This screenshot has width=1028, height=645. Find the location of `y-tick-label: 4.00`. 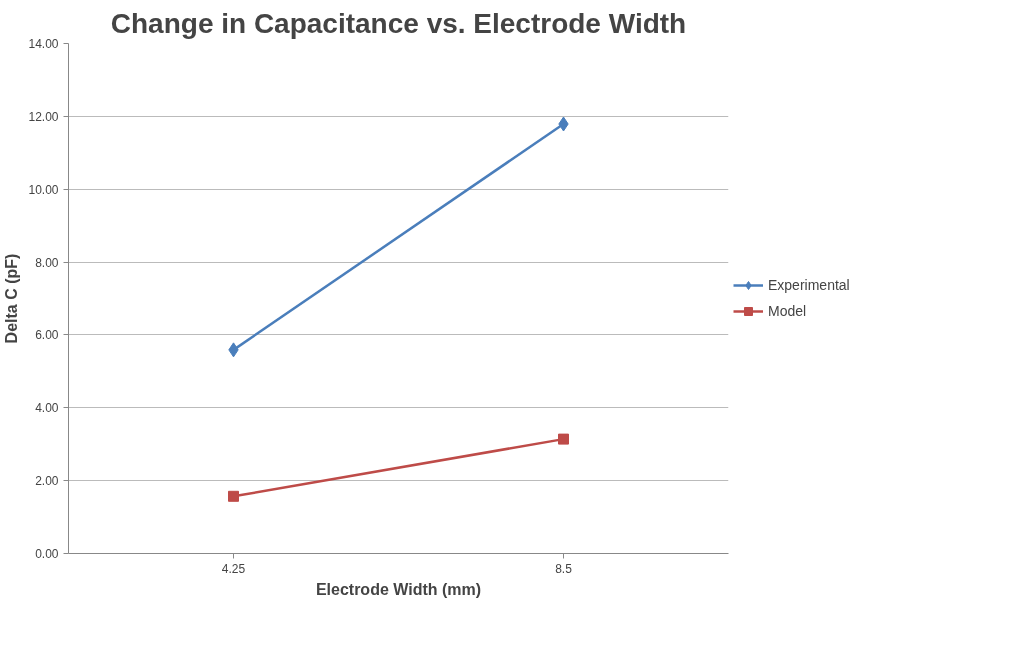

y-tick-label: 4.00 is located at coordinates (47, 408).